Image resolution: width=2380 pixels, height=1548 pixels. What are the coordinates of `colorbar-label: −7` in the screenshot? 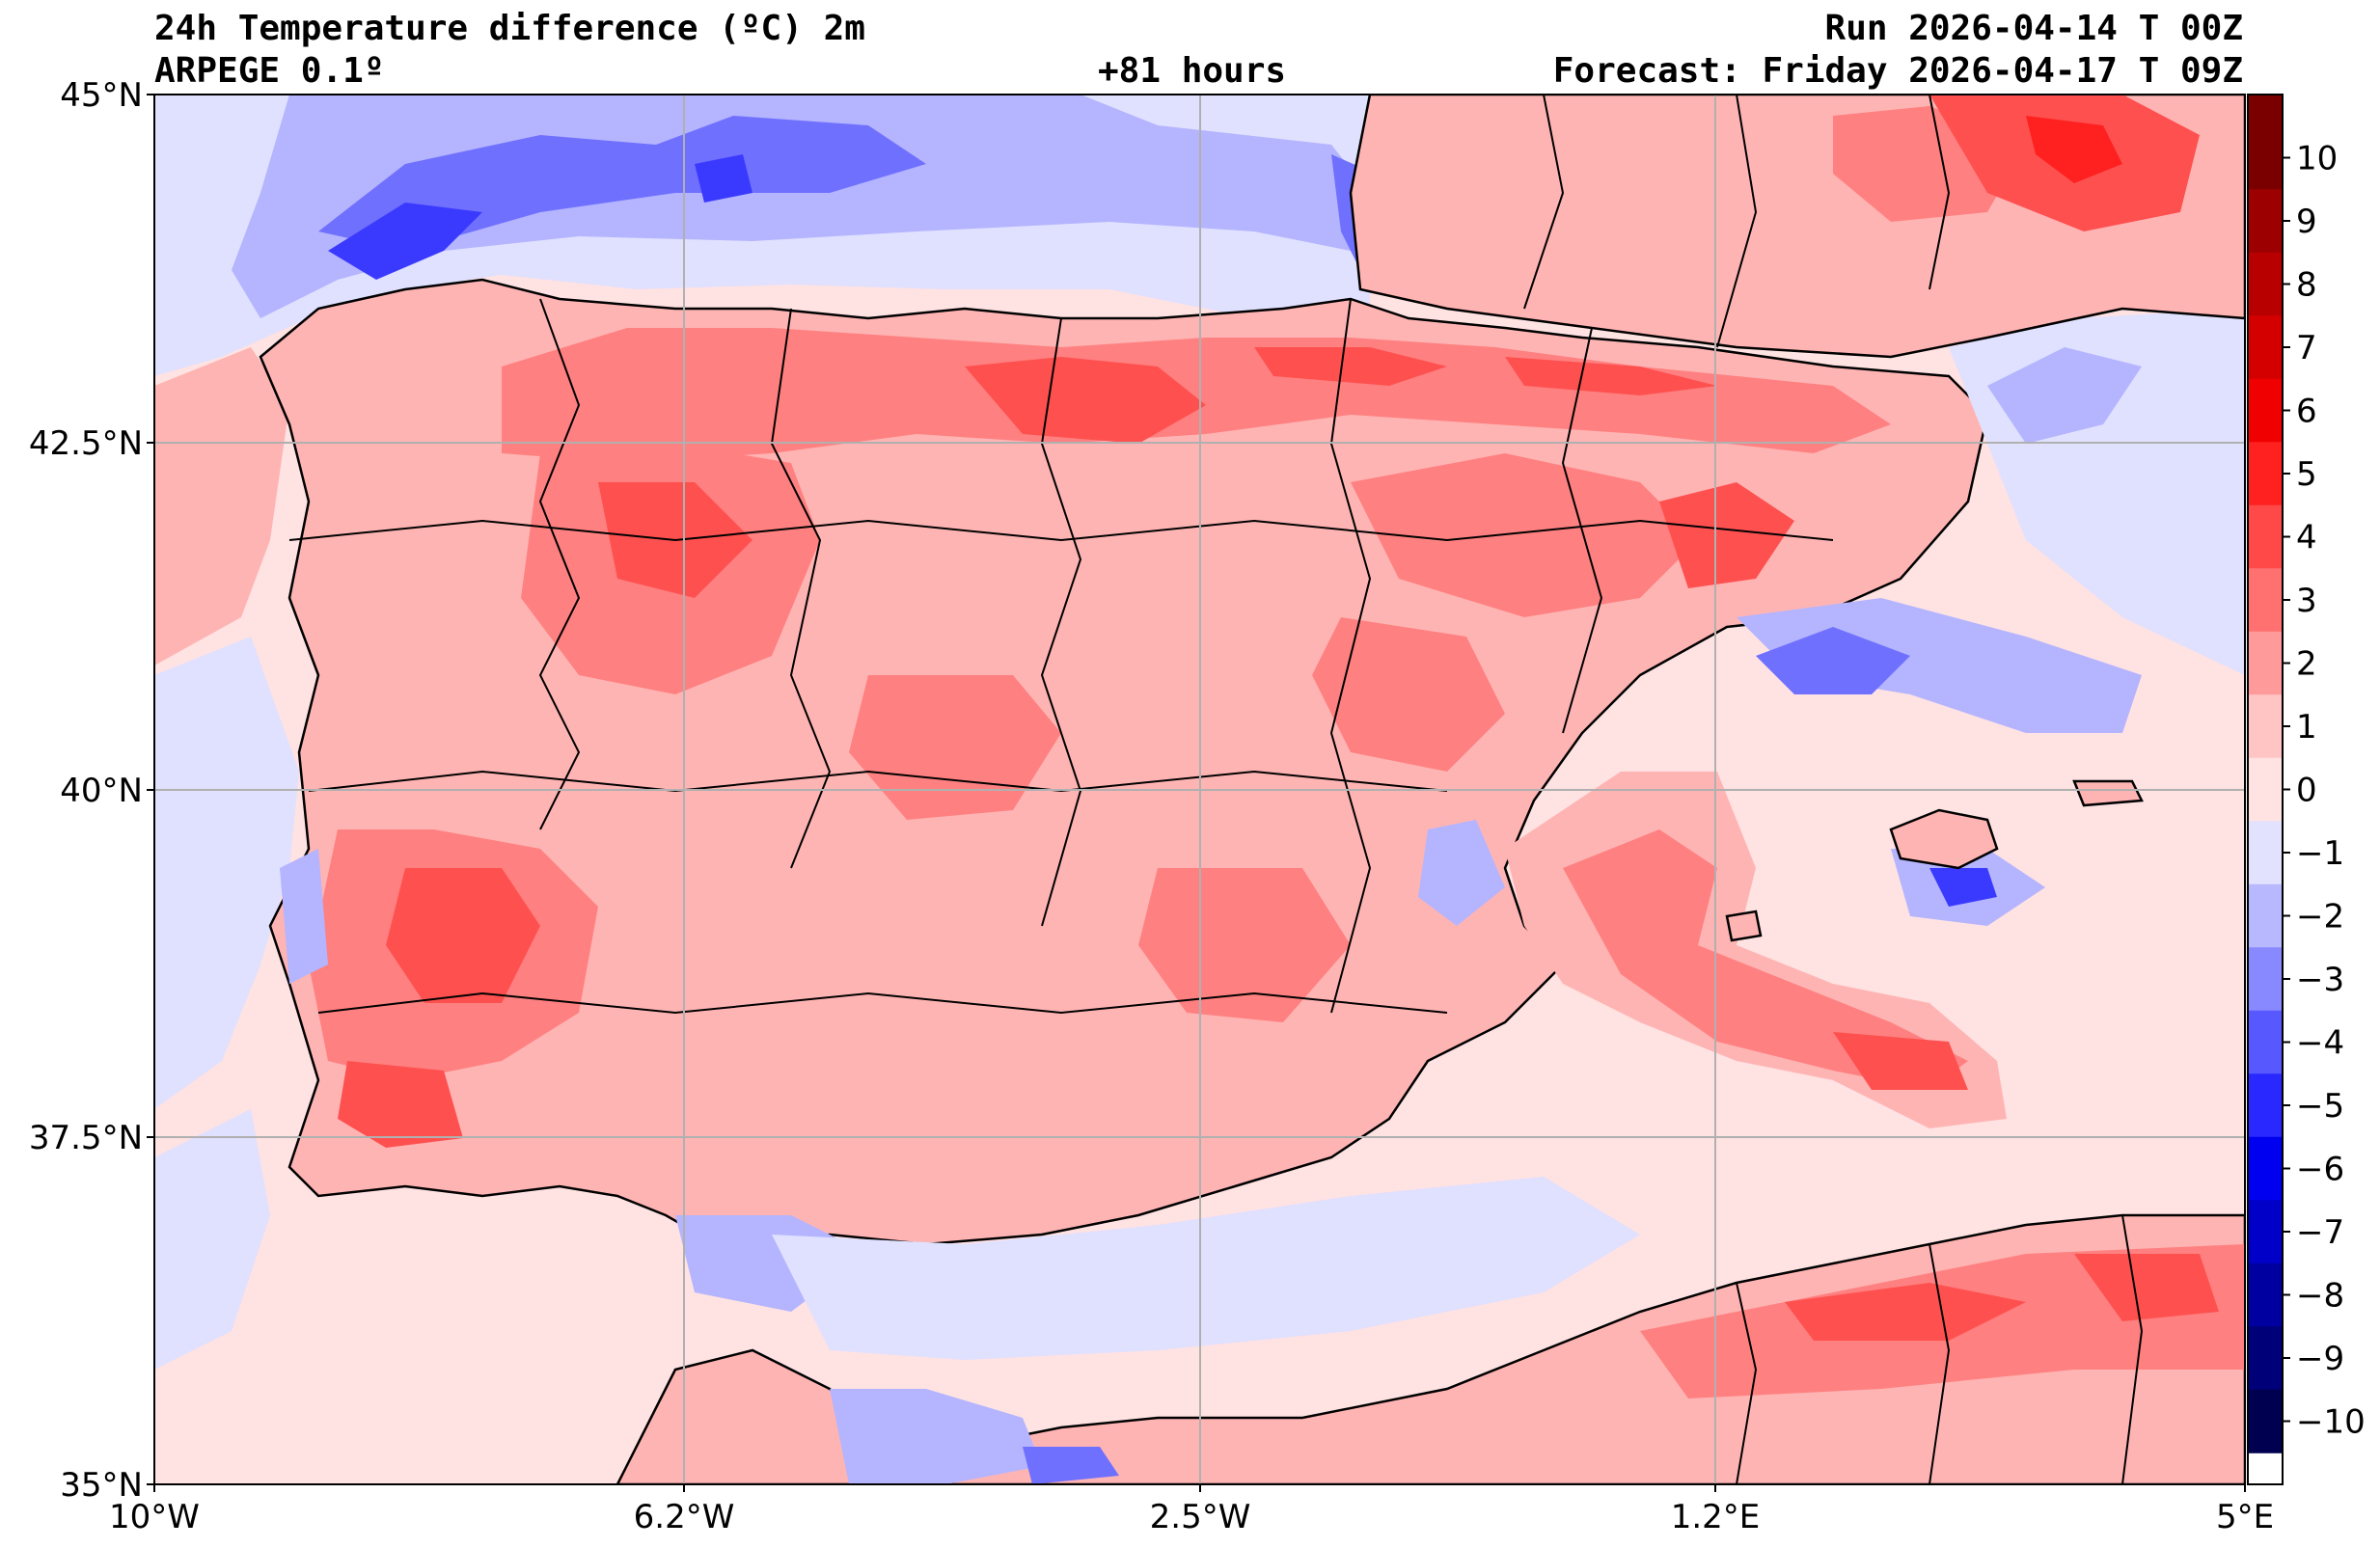 It's located at (2320, 1232).